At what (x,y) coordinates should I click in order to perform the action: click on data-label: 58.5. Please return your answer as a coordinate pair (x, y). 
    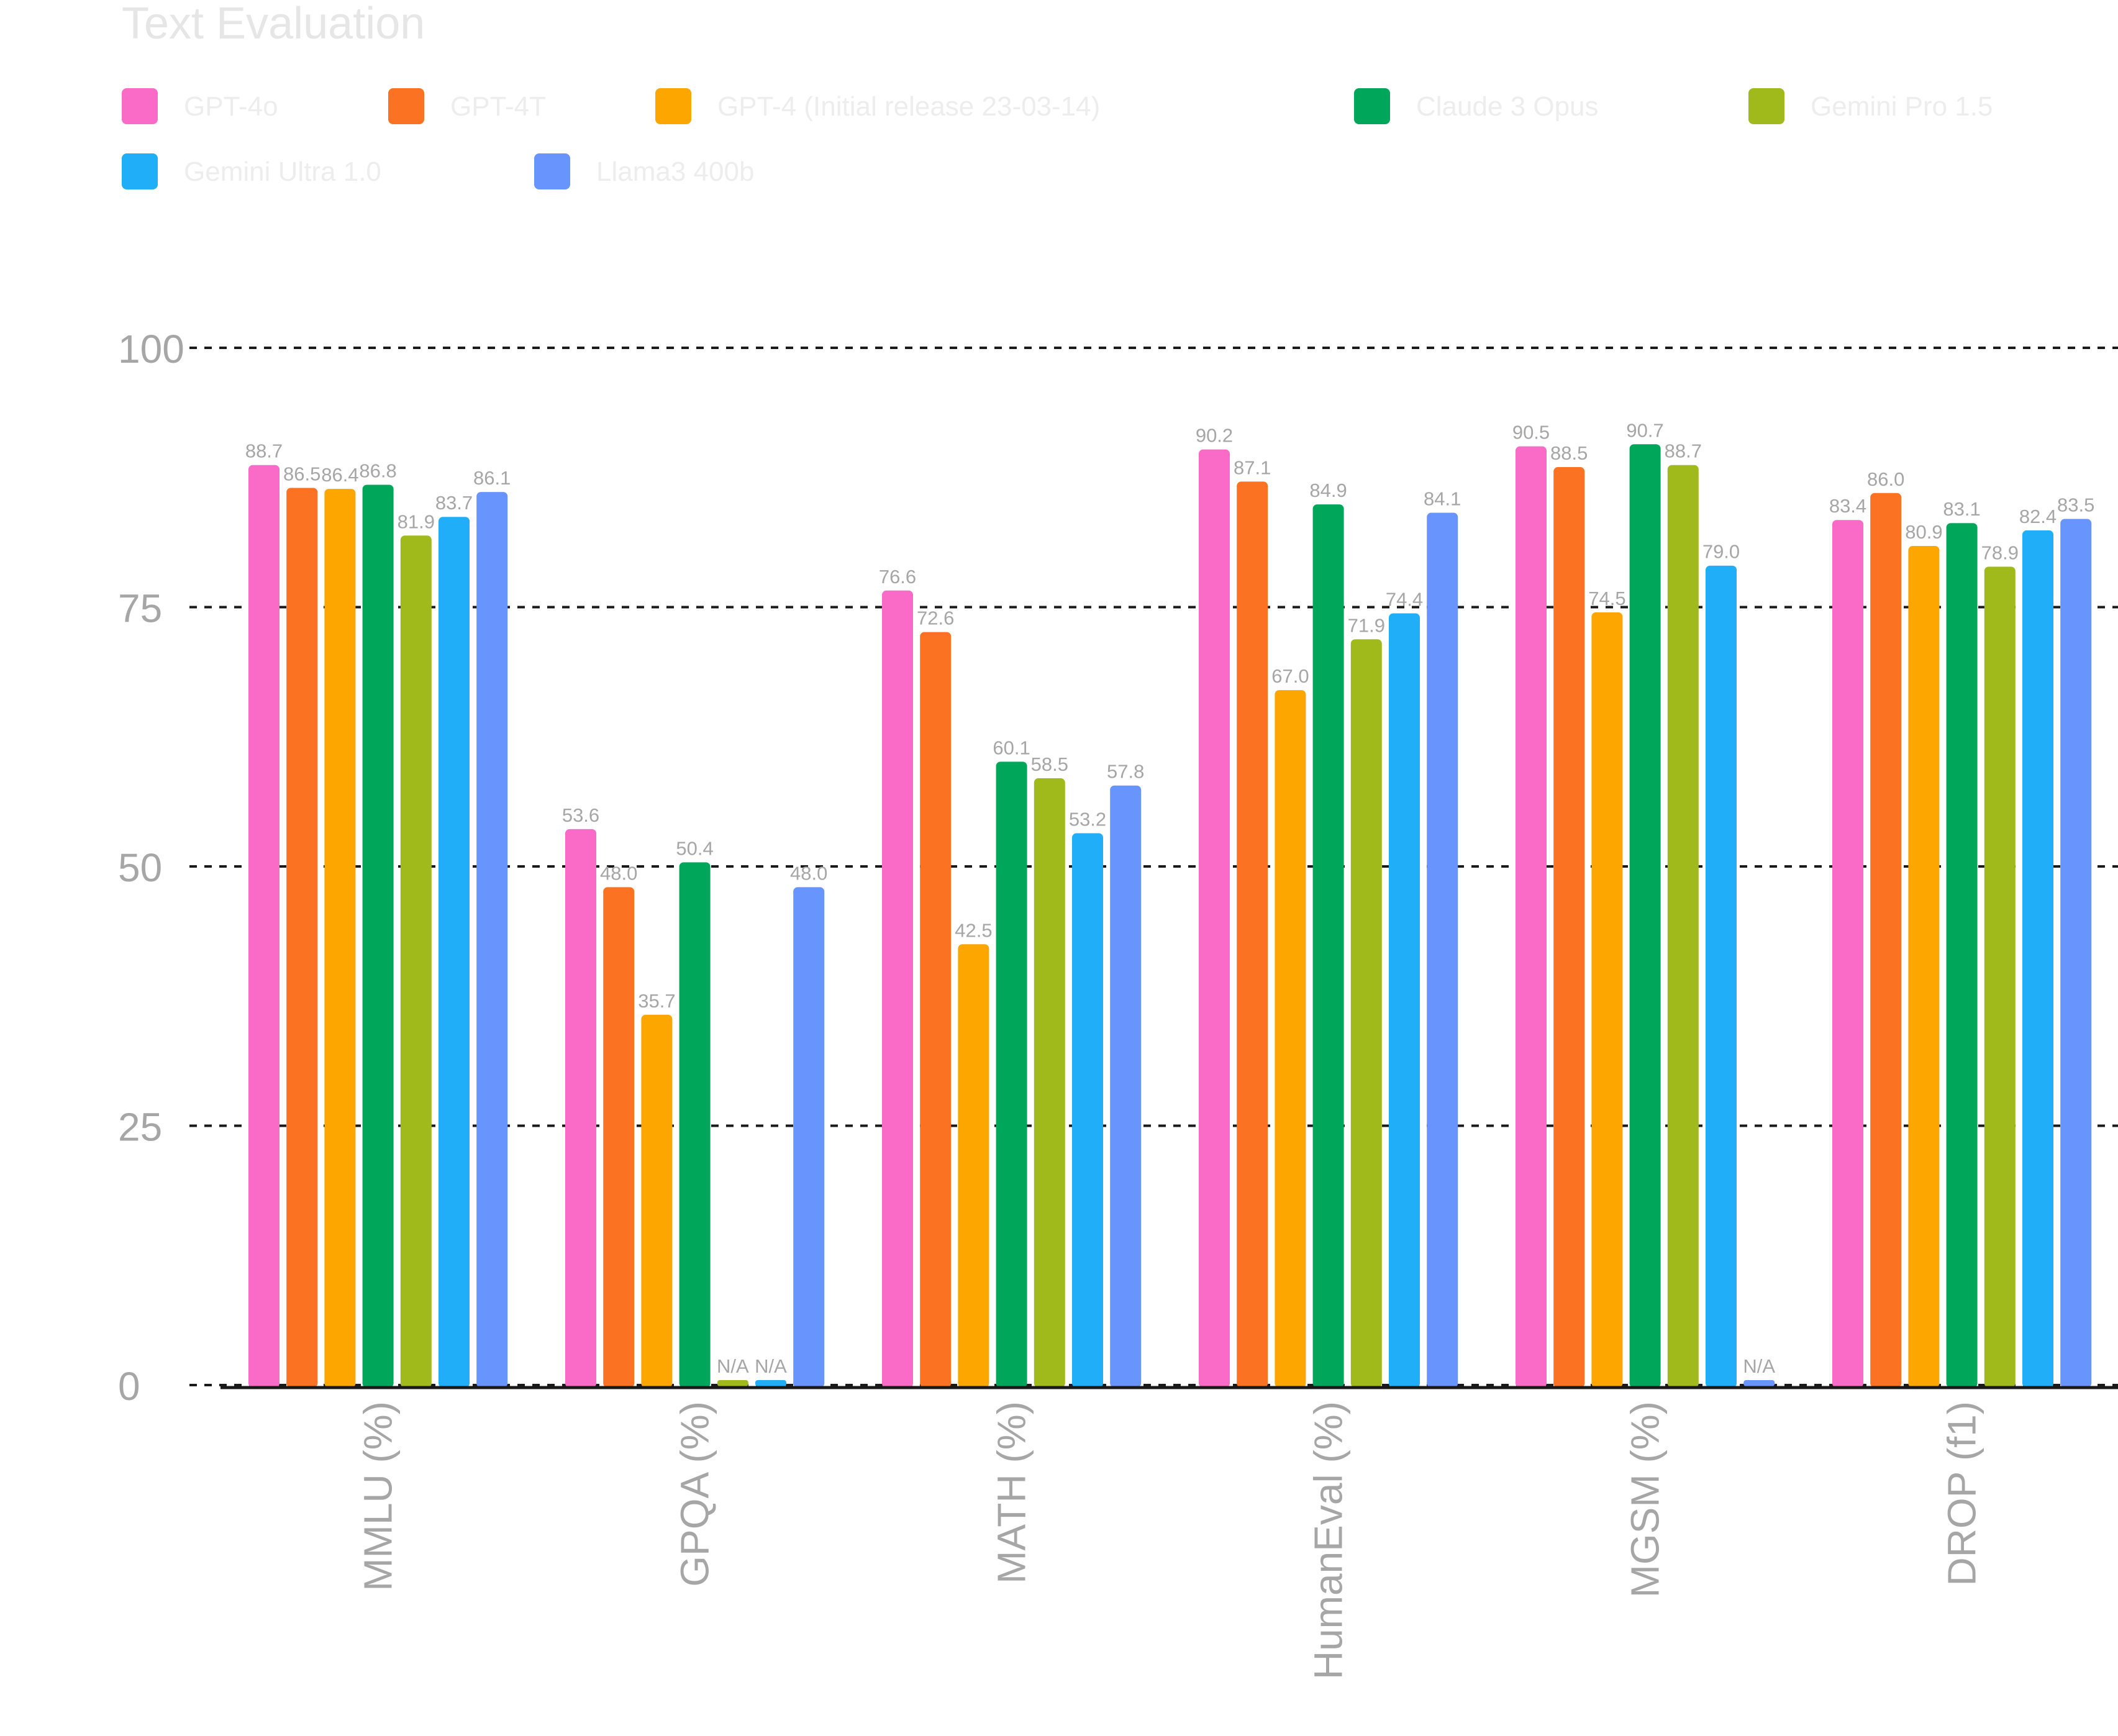
    Looking at the image, I should click on (1049, 764).